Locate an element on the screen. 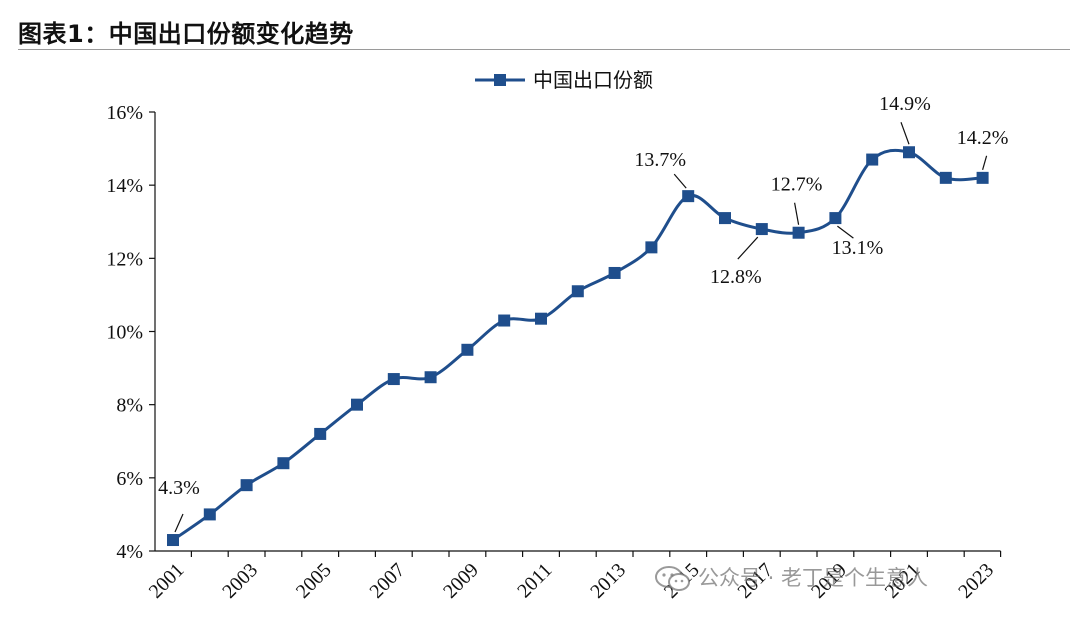  x-tick-label: 2001 is located at coordinates (167, 581).